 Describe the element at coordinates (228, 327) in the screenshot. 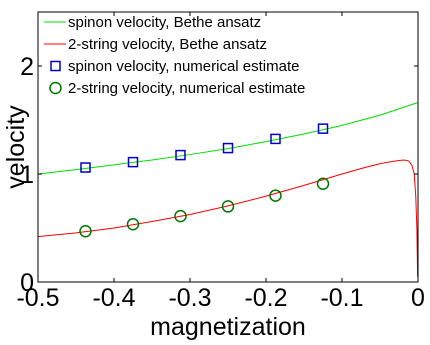

I see `x-axis-label: magnetization` at that location.